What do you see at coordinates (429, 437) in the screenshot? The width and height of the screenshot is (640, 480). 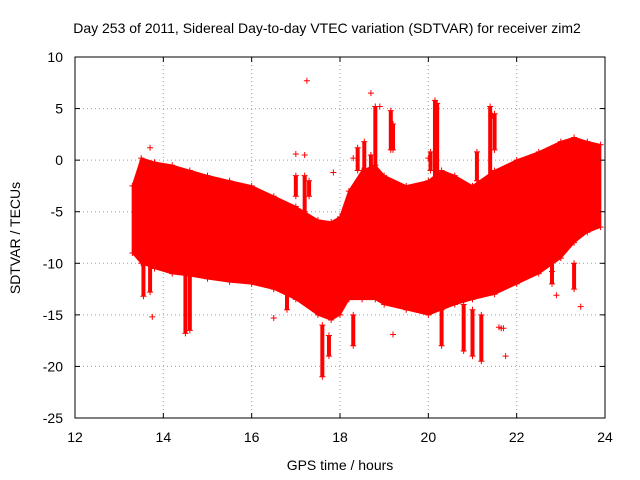 I see `x-tick-label: 20` at bounding box center [429, 437].